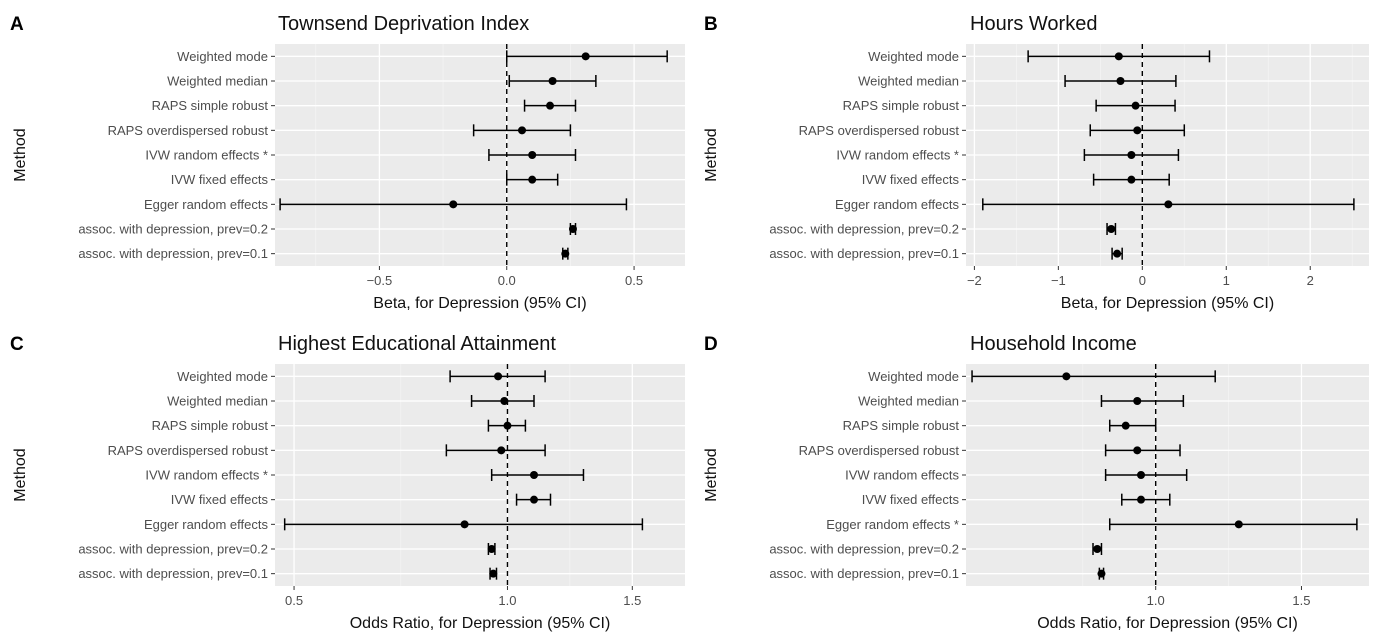 The height and width of the screenshot is (634, 1379). I want to click on x-tick-label: 2, so click(1310, 280).